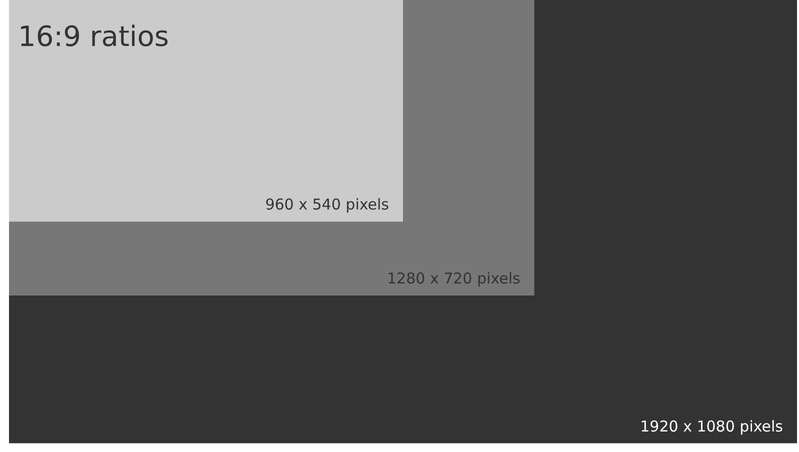  Describe the element at coordinates (406, 279) in the screenshot. I see `data-label: 1280` at that location.